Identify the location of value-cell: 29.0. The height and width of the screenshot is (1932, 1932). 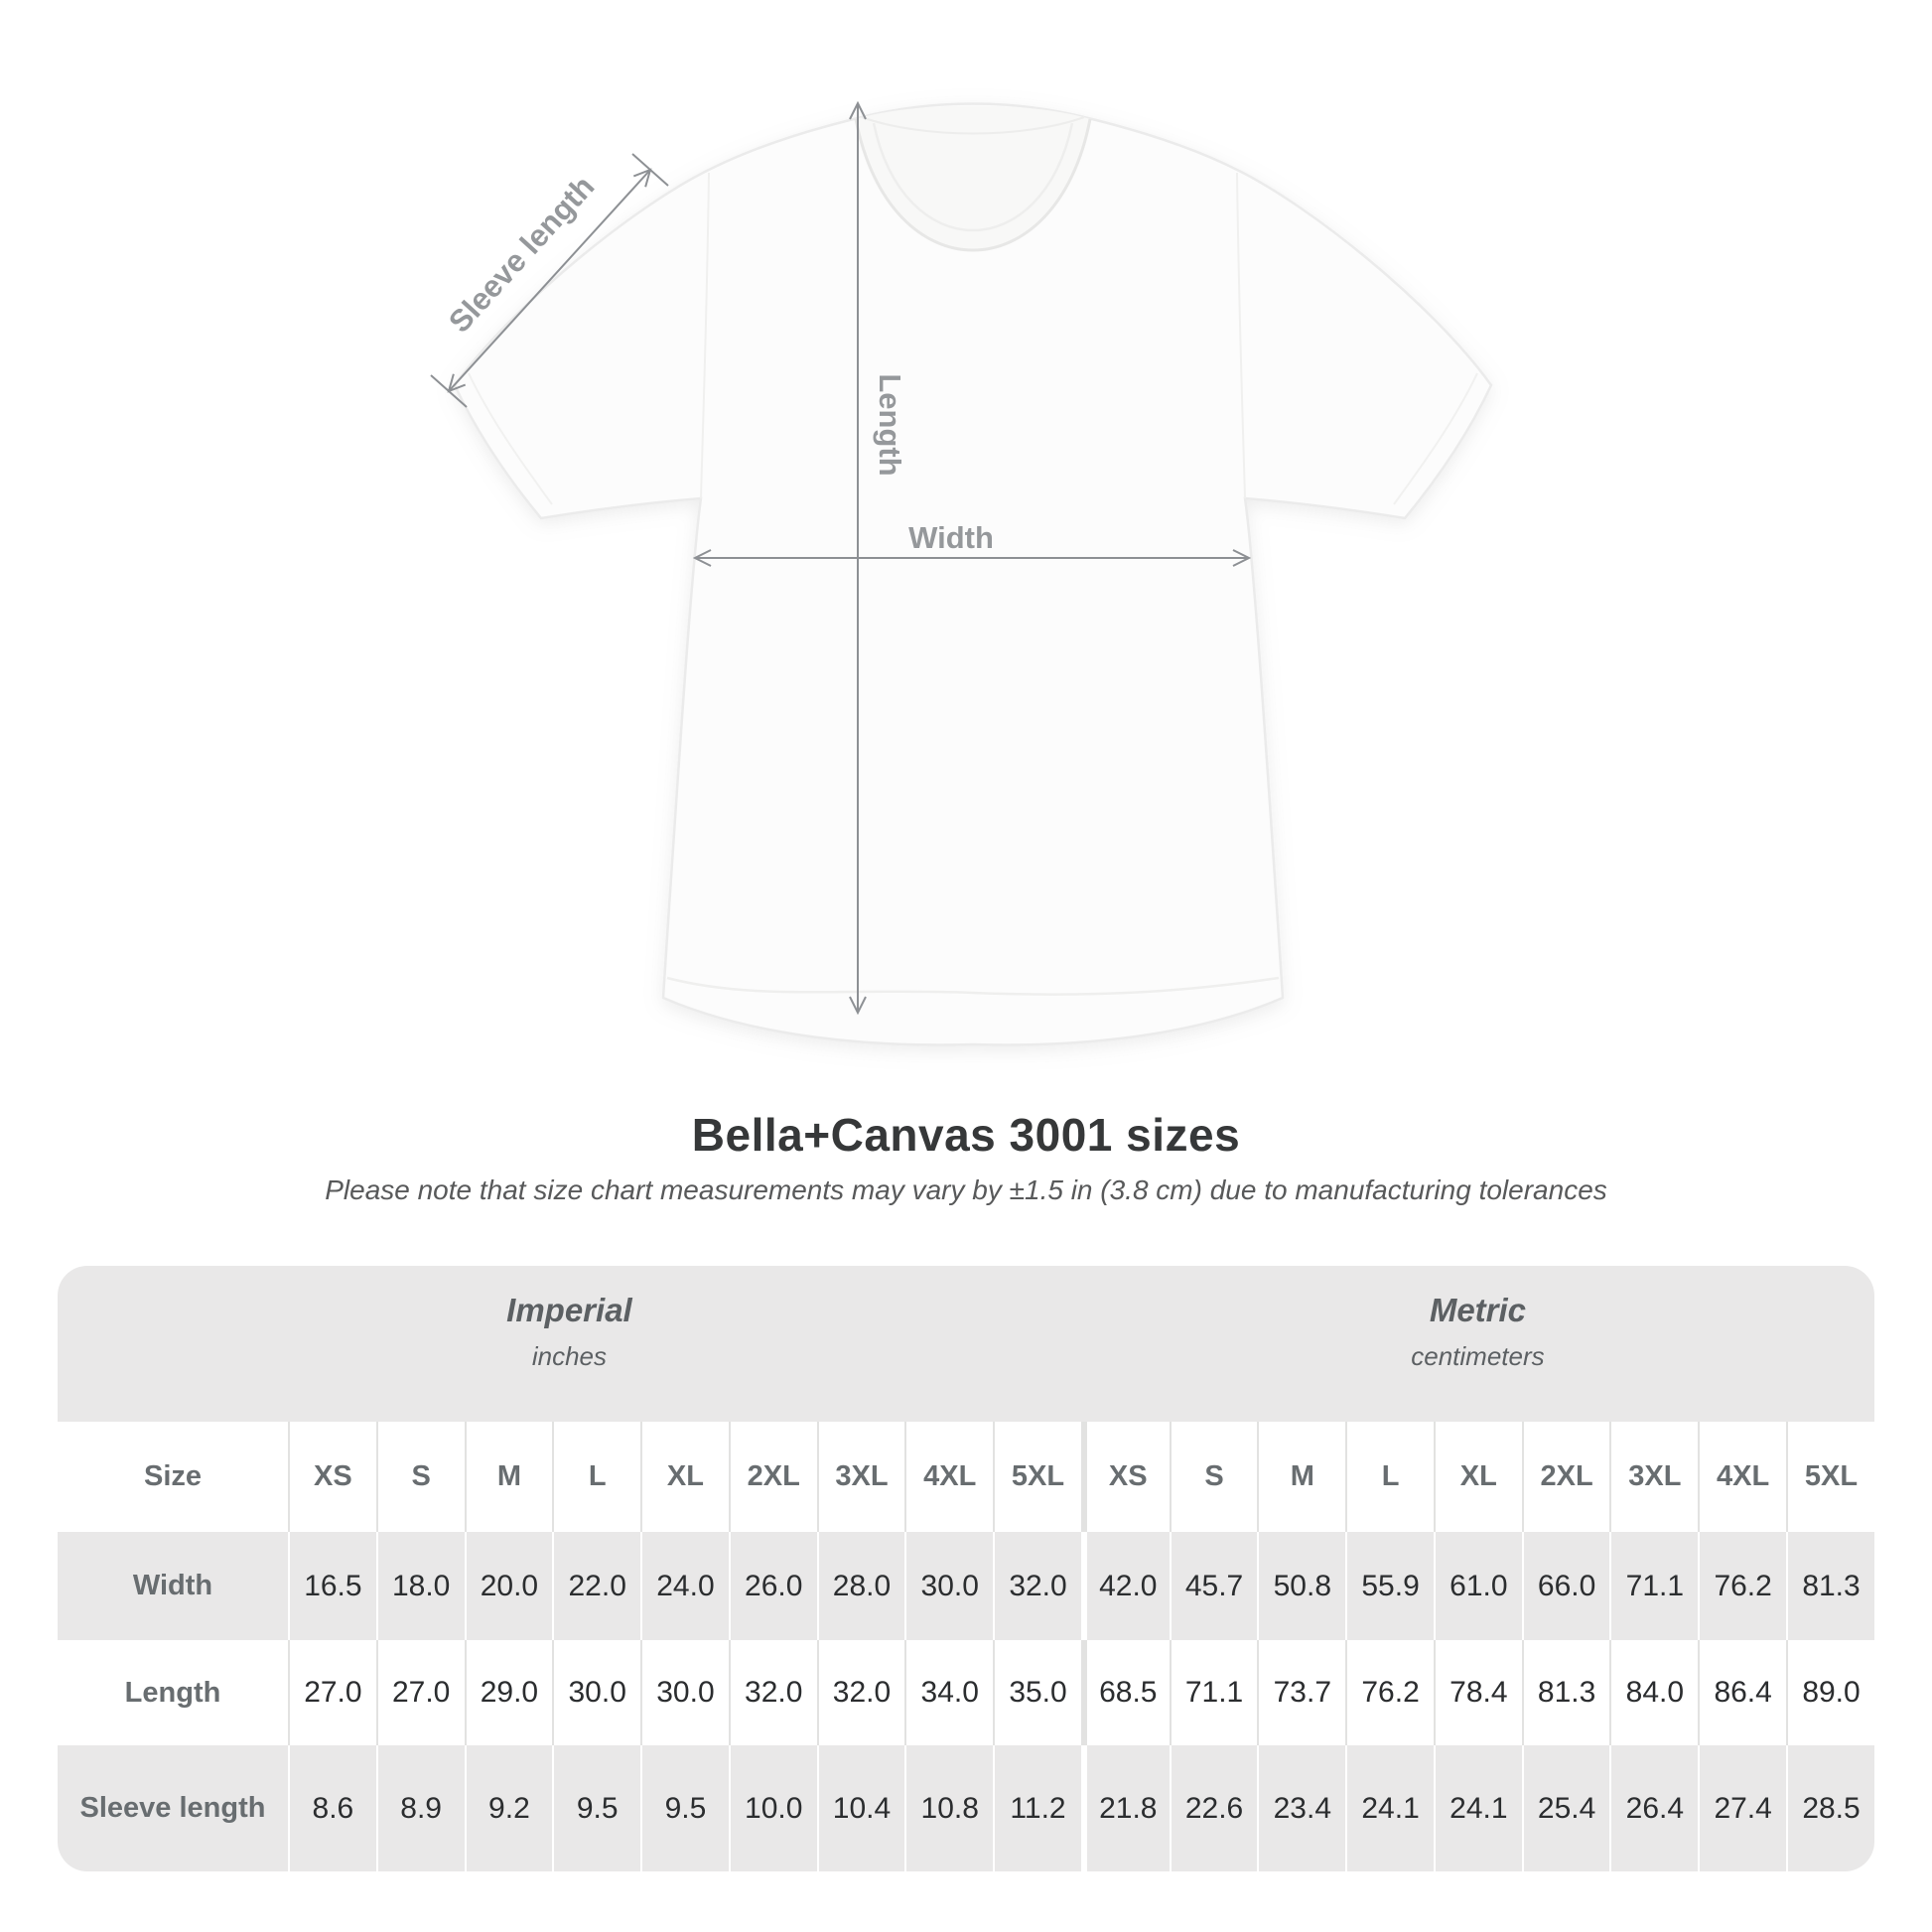
(508, 1693).